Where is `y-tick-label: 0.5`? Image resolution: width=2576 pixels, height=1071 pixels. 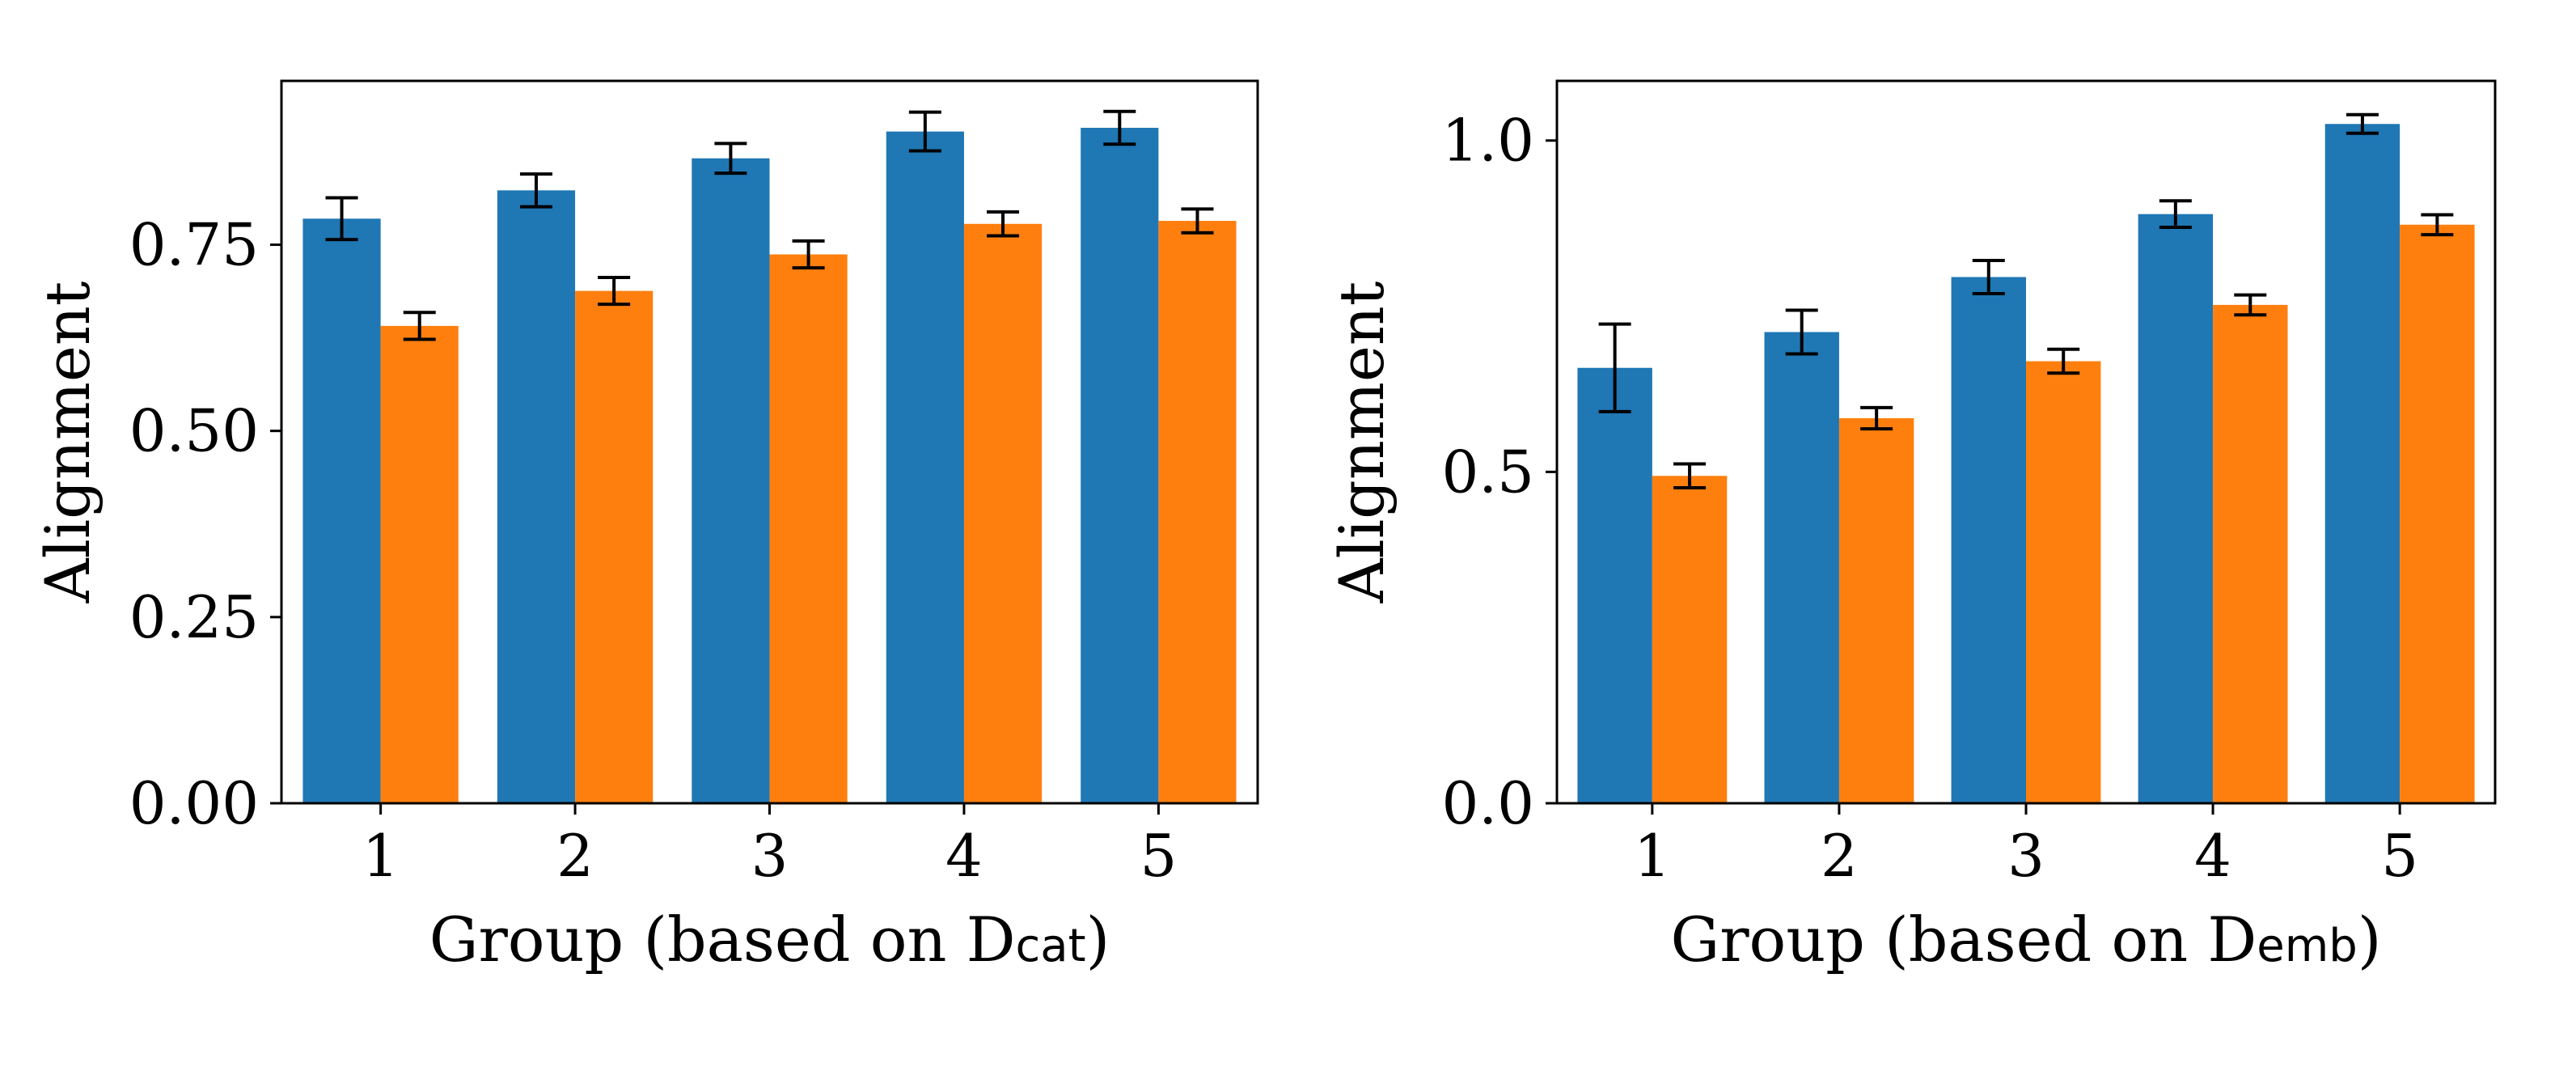
y-tick-label: 0.5 is located at coordinates (1488, 472).